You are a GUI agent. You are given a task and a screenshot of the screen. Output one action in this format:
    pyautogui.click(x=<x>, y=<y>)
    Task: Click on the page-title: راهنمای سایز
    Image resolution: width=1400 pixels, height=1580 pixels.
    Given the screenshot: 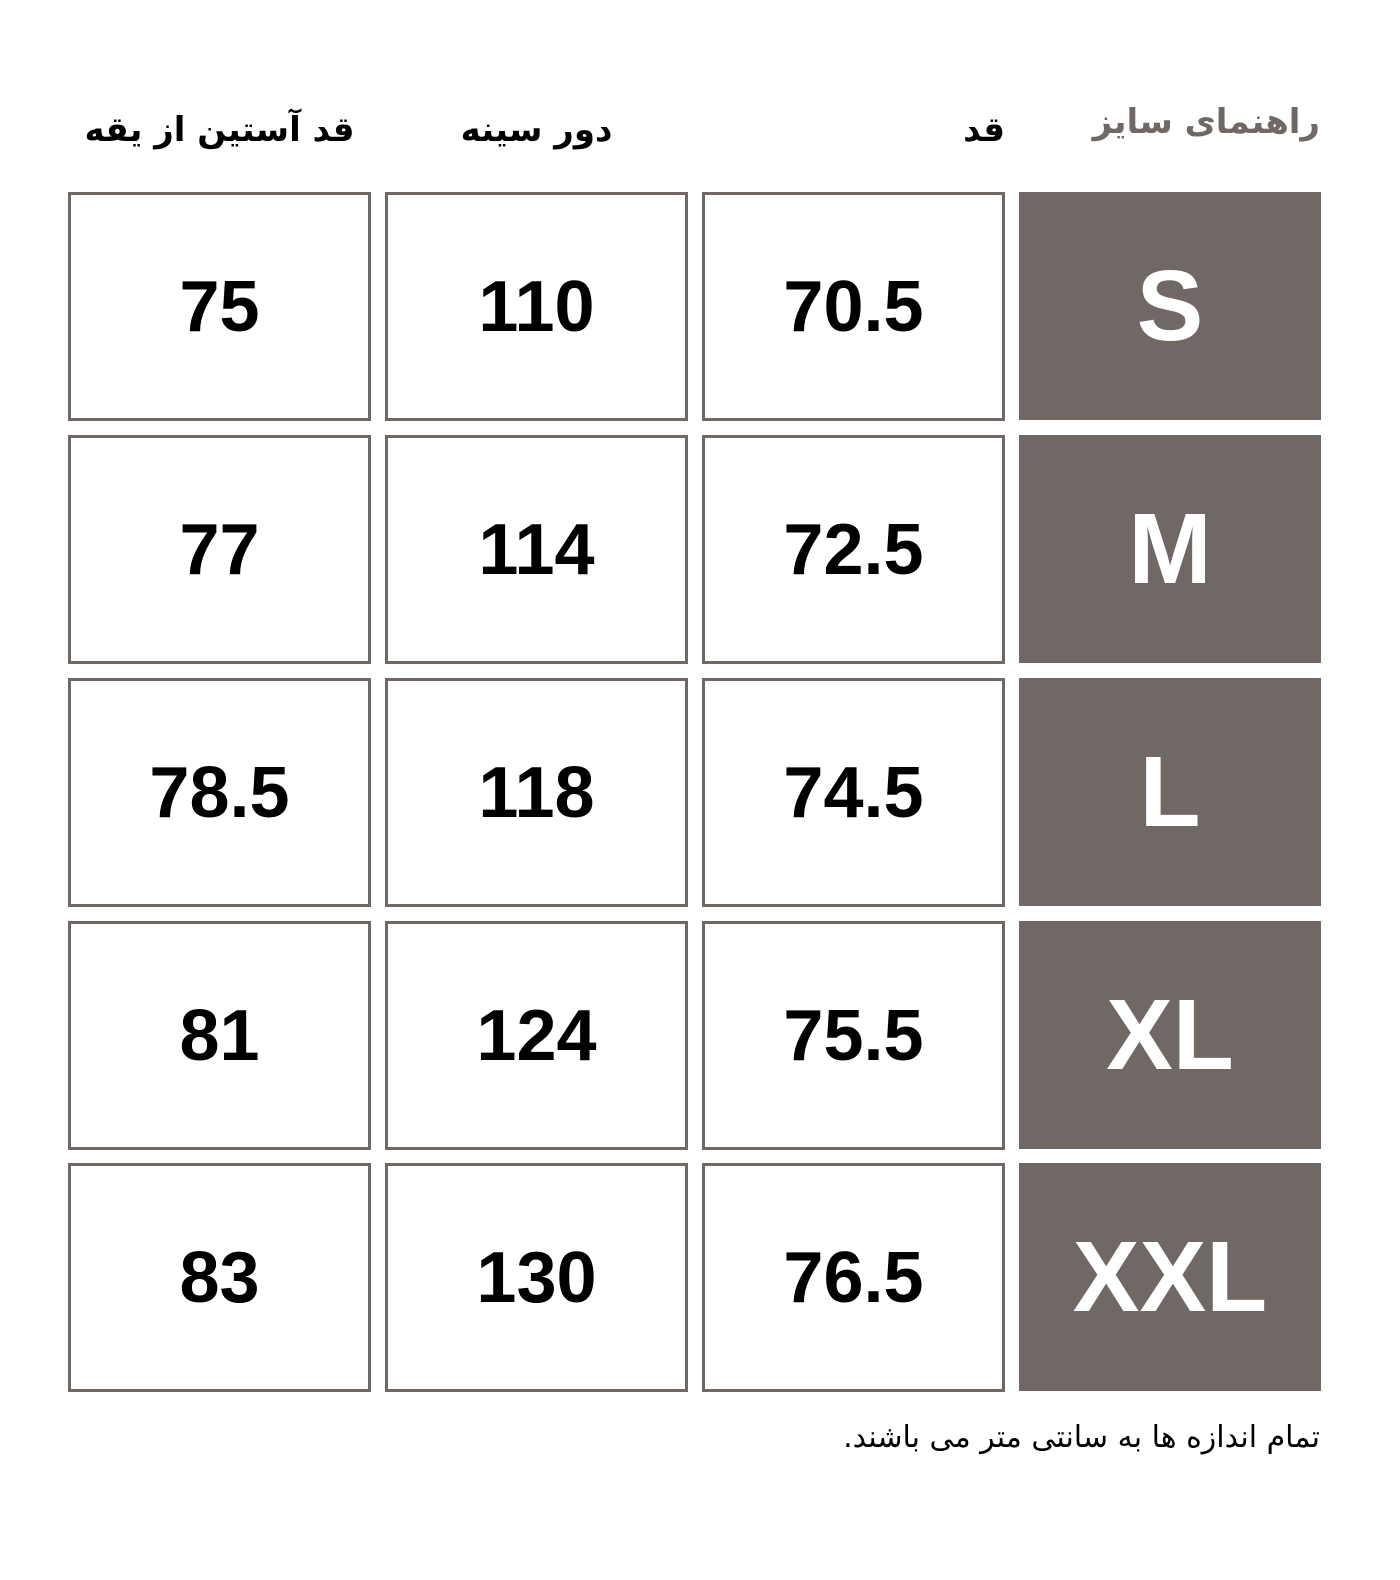 What is the action you would take?
    pyautogui.click(x=1206, y=122)
    